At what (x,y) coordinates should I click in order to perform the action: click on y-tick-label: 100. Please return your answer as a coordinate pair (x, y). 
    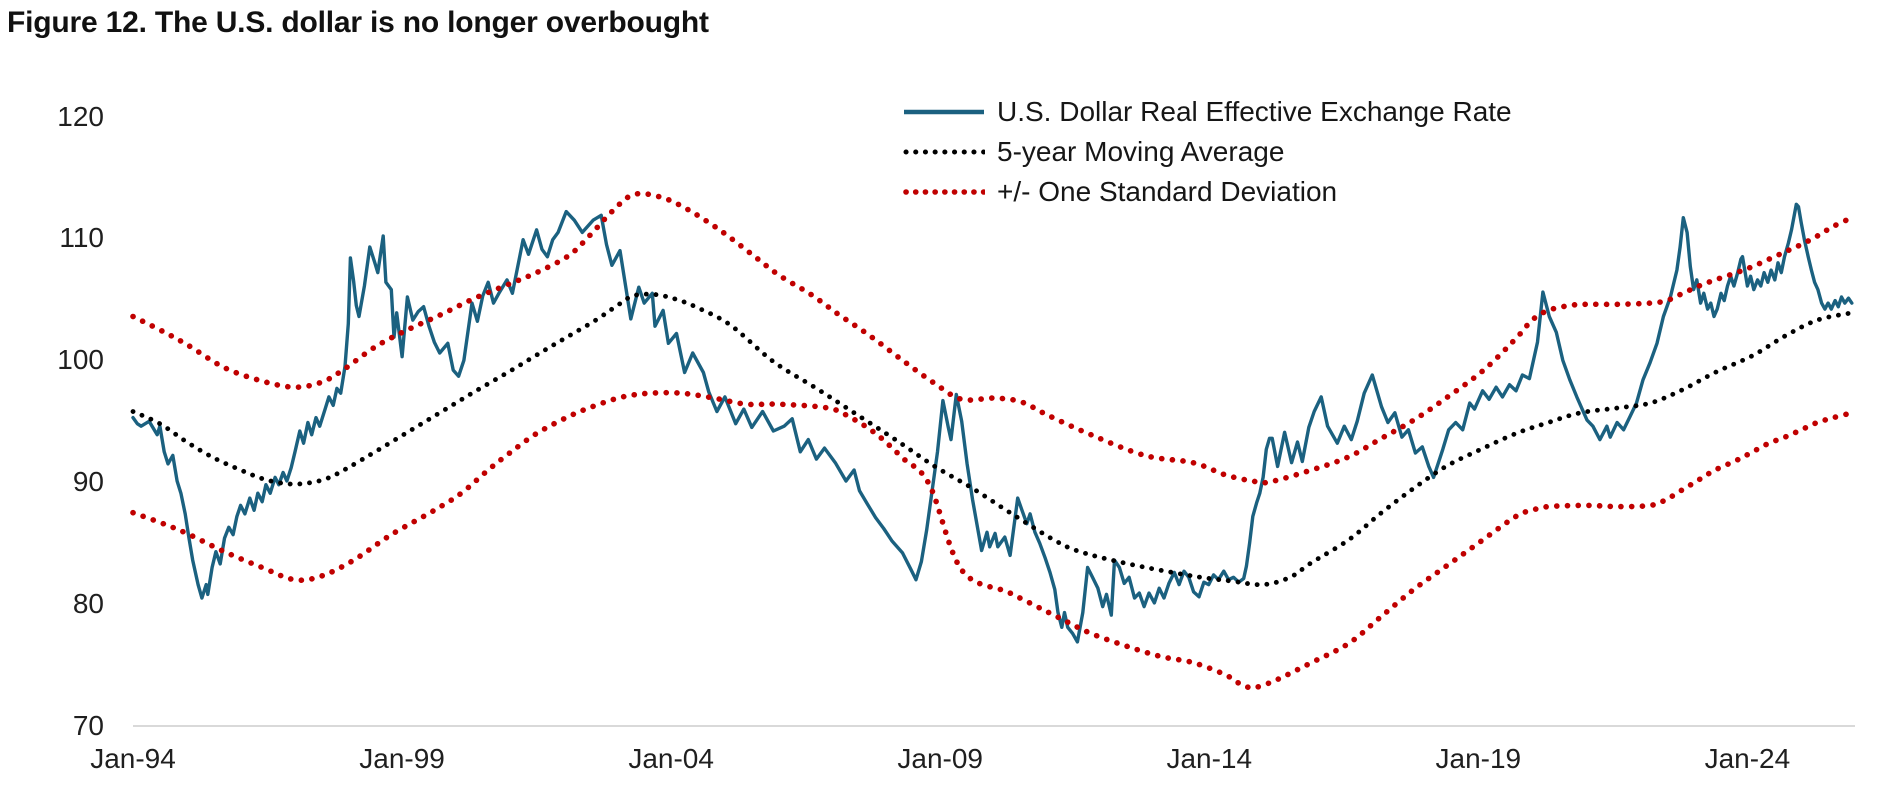
    Looking at the image, I should click on (80, 360).